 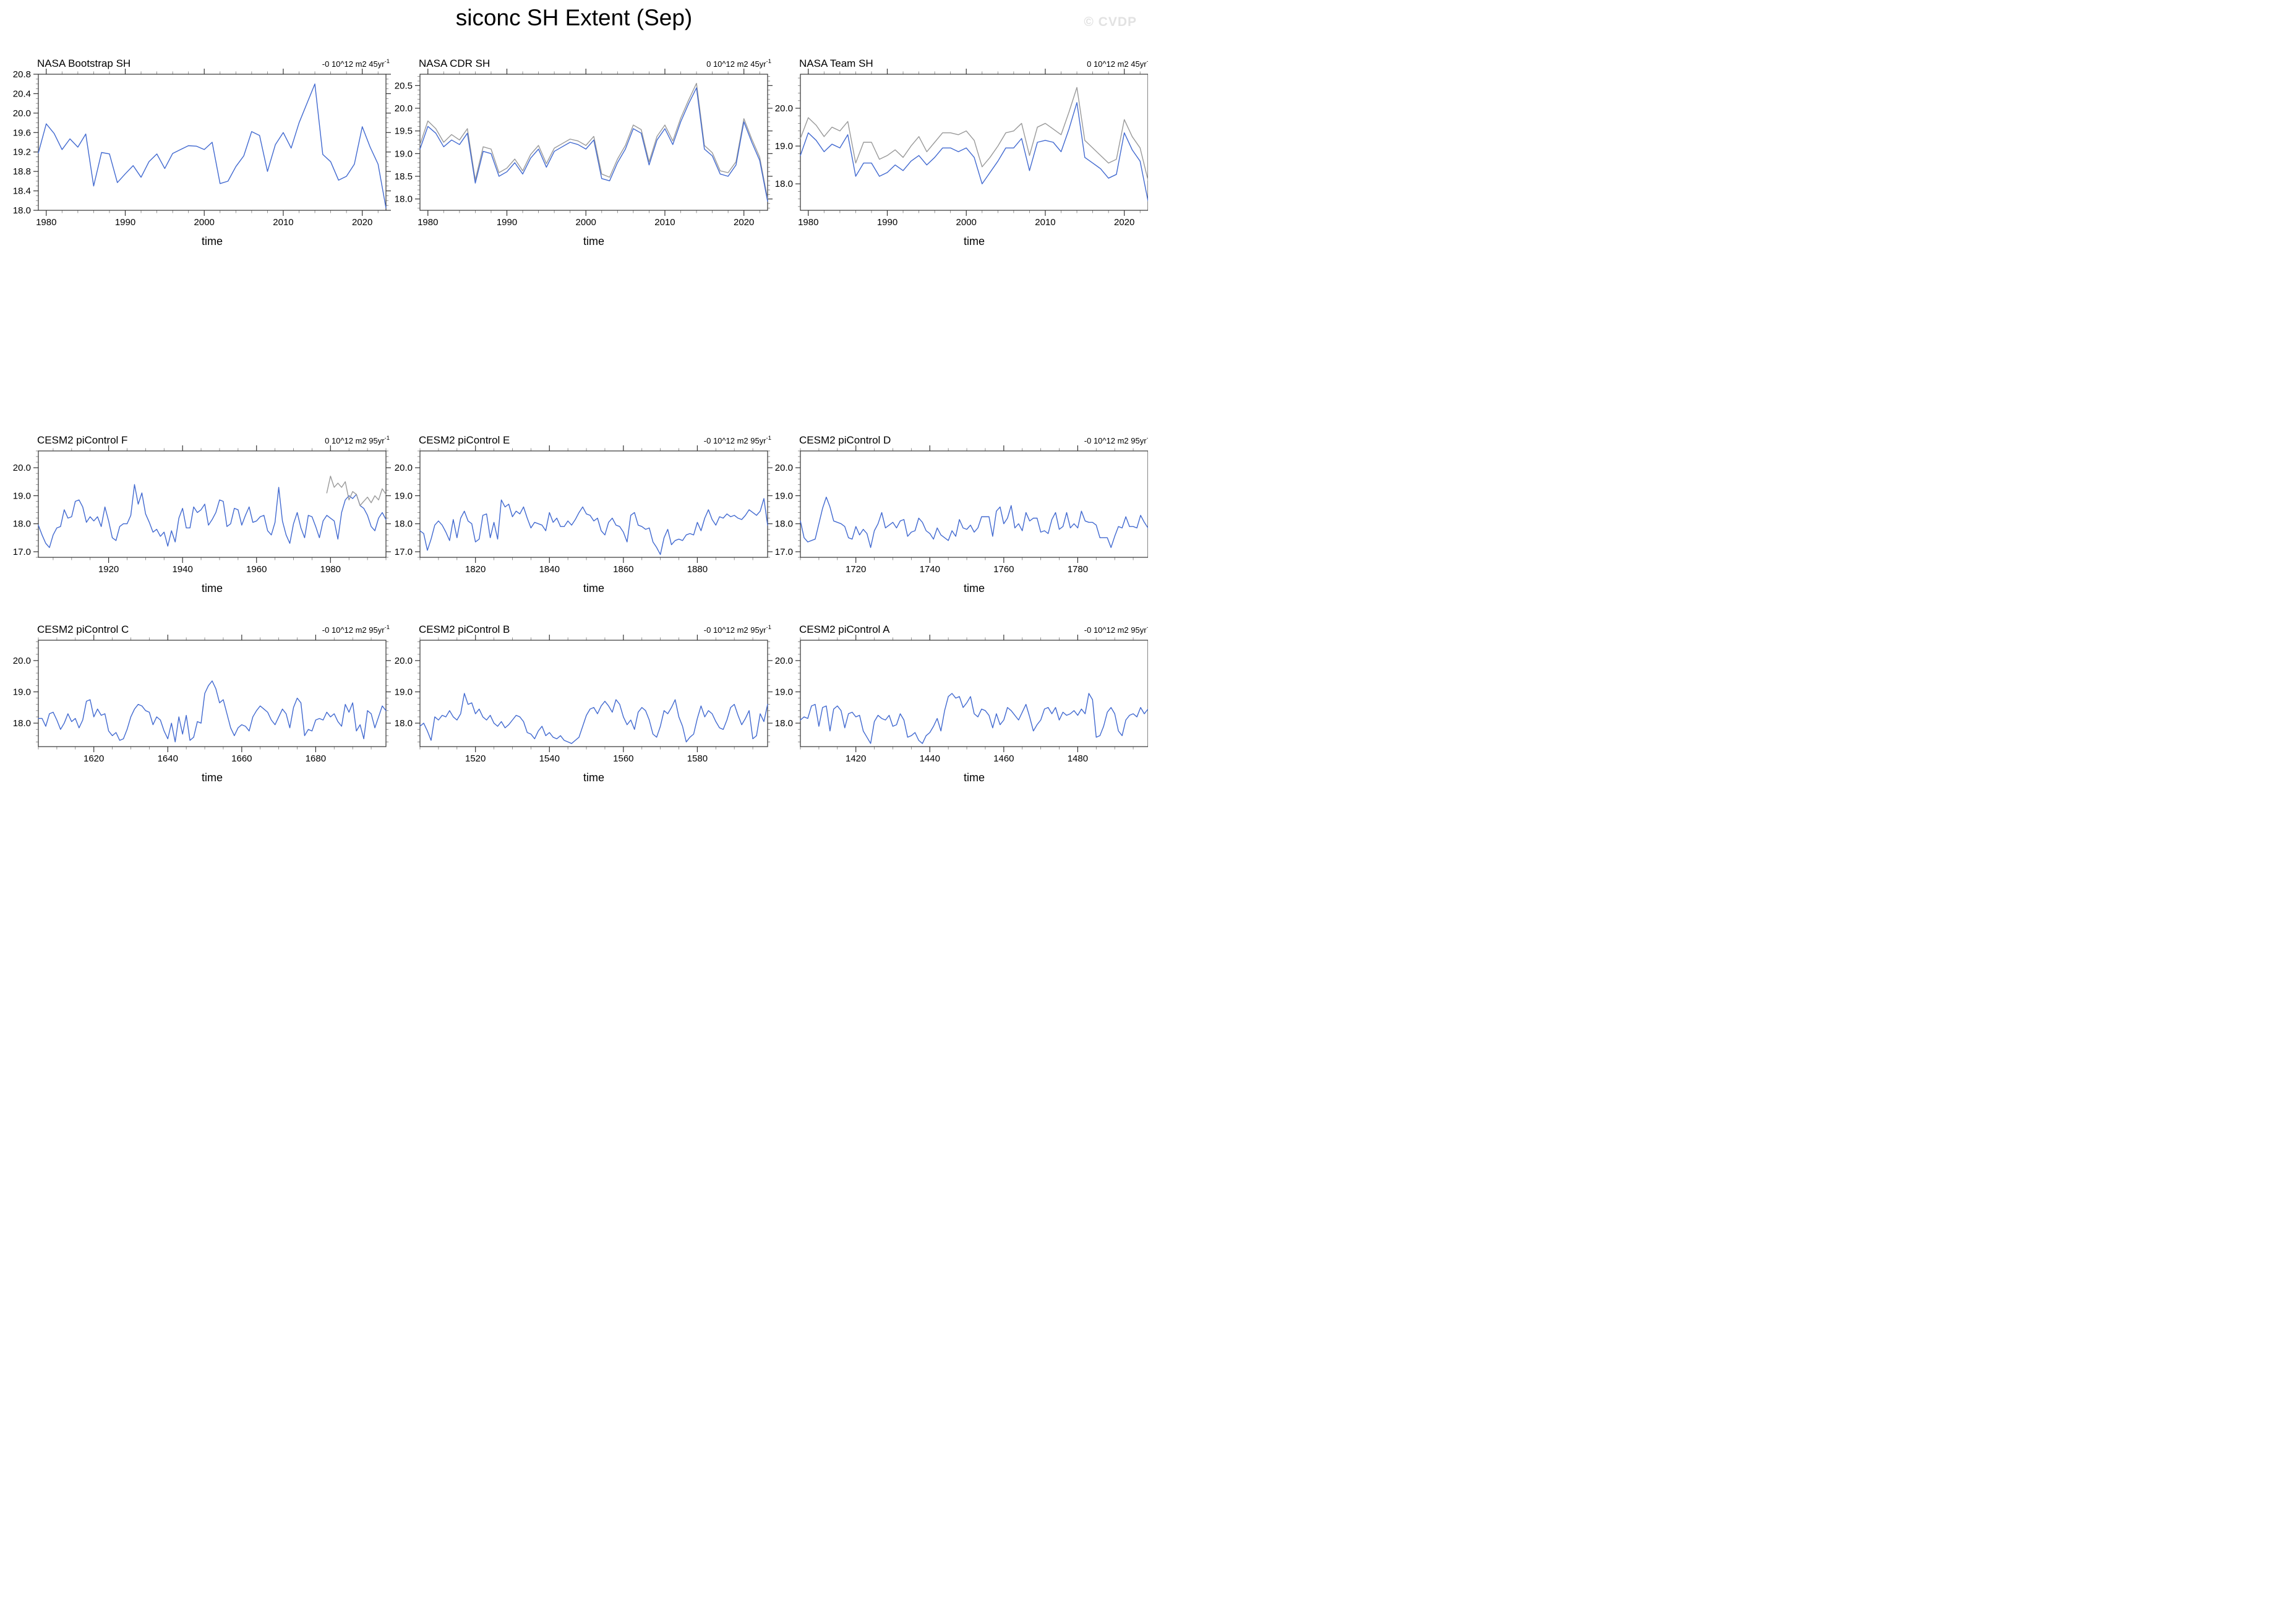 I want to click on panel-title: CESM2 piControl A, so click(x=844, y=629).